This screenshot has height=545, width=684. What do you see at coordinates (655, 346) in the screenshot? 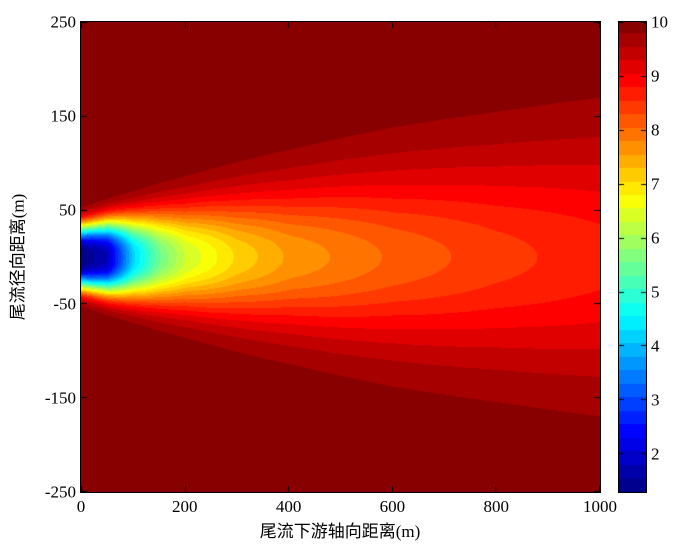
I see `colorbar-tick-label: 4` at bounding box center [655, 346].